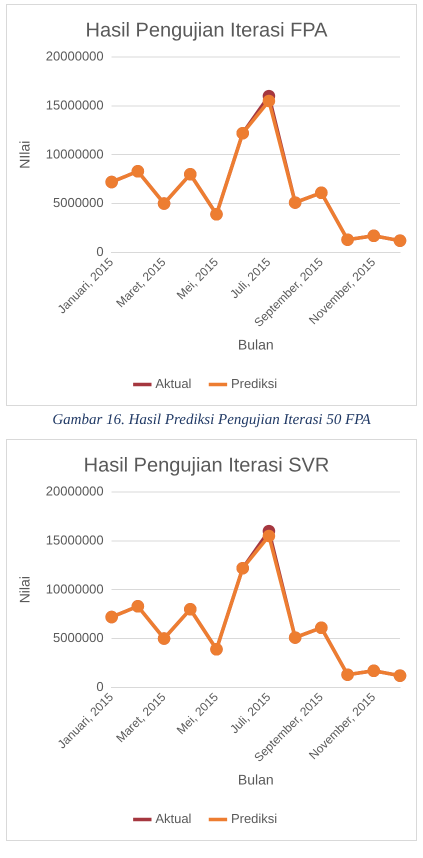 Image resolution: width=423 pixels, height=858 pixels. I want to click on y-axis-title: Nilai, so click(24, 590).